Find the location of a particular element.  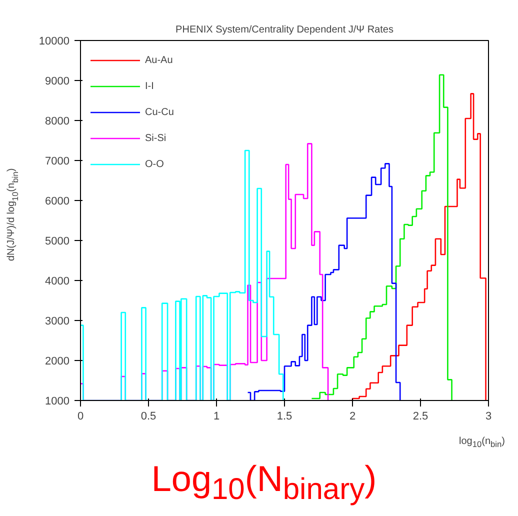

y-tick-label: 4000 is located at coordinates (57, 282).